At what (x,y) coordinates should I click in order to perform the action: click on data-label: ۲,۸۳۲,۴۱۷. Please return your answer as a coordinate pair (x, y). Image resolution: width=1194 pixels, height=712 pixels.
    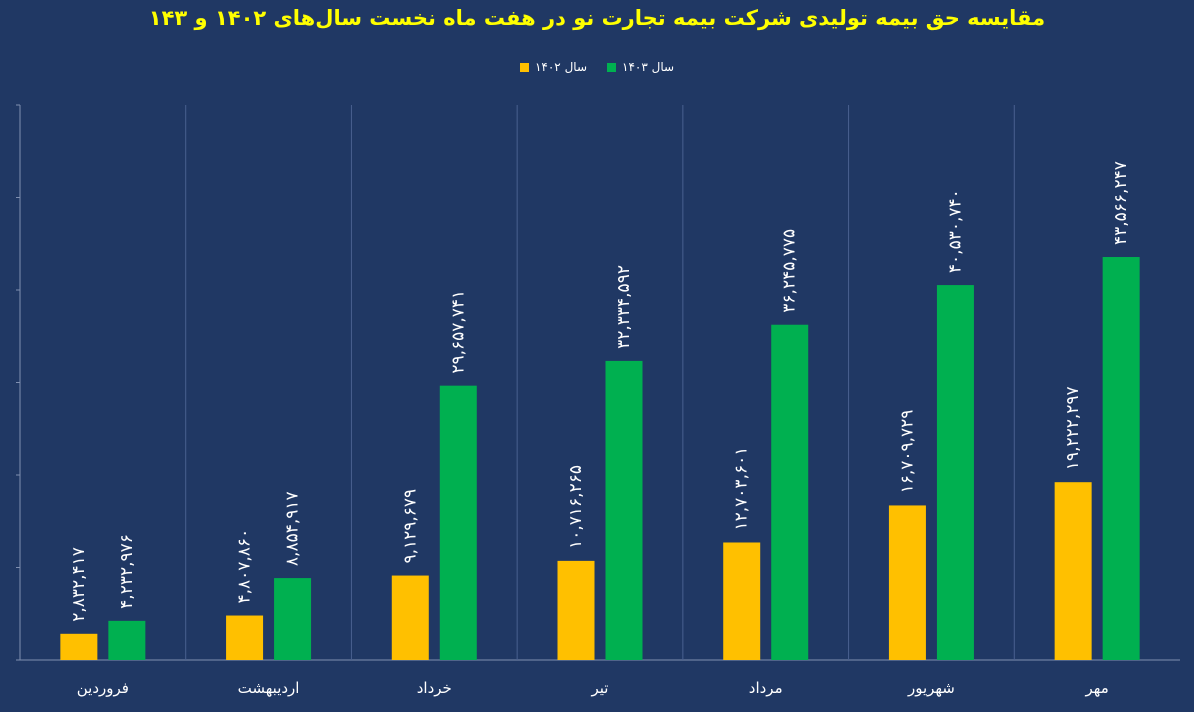
    Looking at the image, I should click on (79, 584).